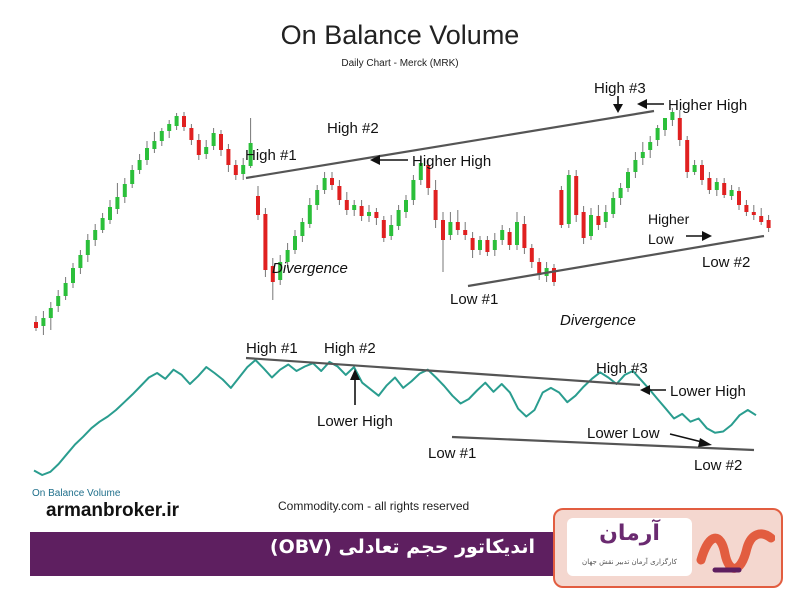 The image size is (800, 600). What do you see at coordinates (443, 371) in the screenshot?
I see `obv-resistance-trendline` at bounding box center [443, 371].